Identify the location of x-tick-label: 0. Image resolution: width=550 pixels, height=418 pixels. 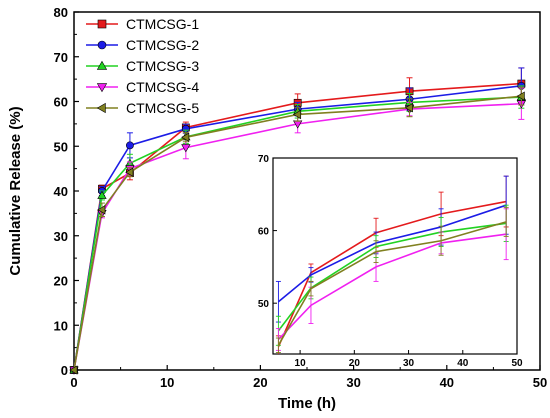
(73, 382).